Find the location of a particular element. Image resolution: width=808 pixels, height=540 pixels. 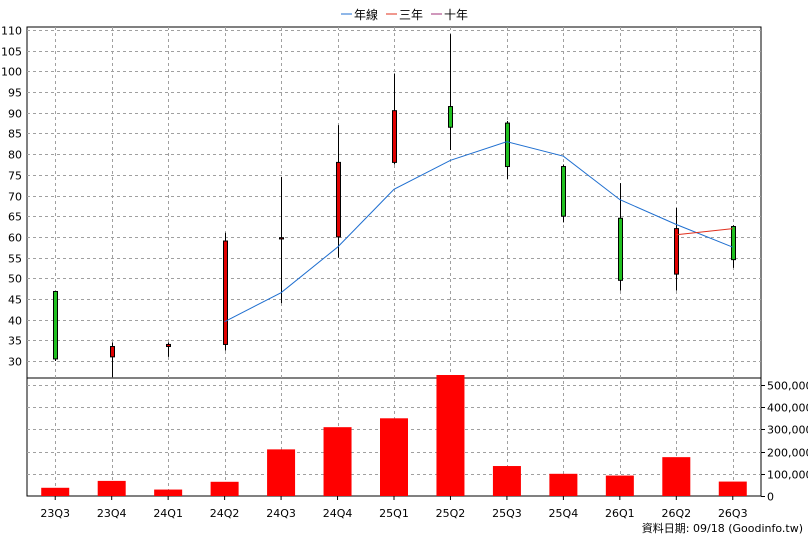

volume-tick-label: 500,000 is located at coordinates (787, 386).